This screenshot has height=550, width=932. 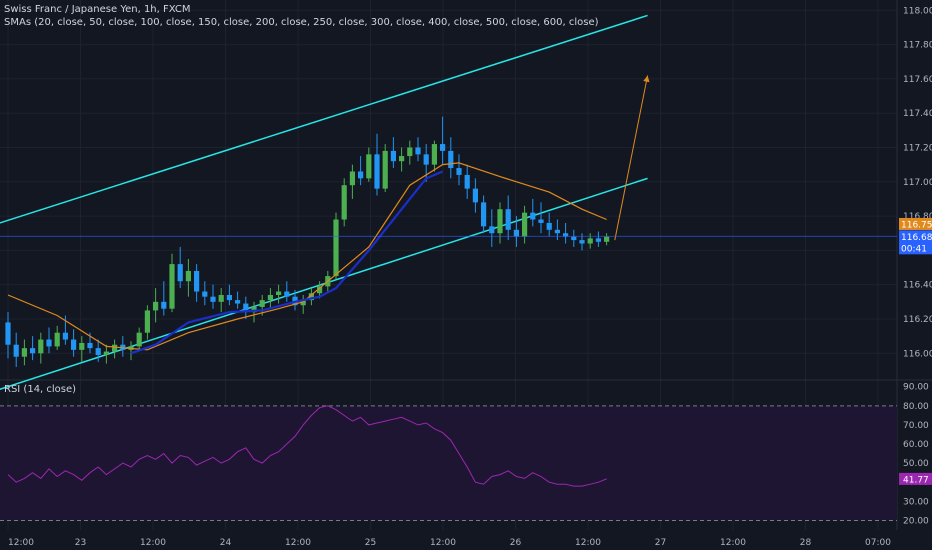 I want to click on rsi-tick-label: 30.00, so click(x=916, y=502).